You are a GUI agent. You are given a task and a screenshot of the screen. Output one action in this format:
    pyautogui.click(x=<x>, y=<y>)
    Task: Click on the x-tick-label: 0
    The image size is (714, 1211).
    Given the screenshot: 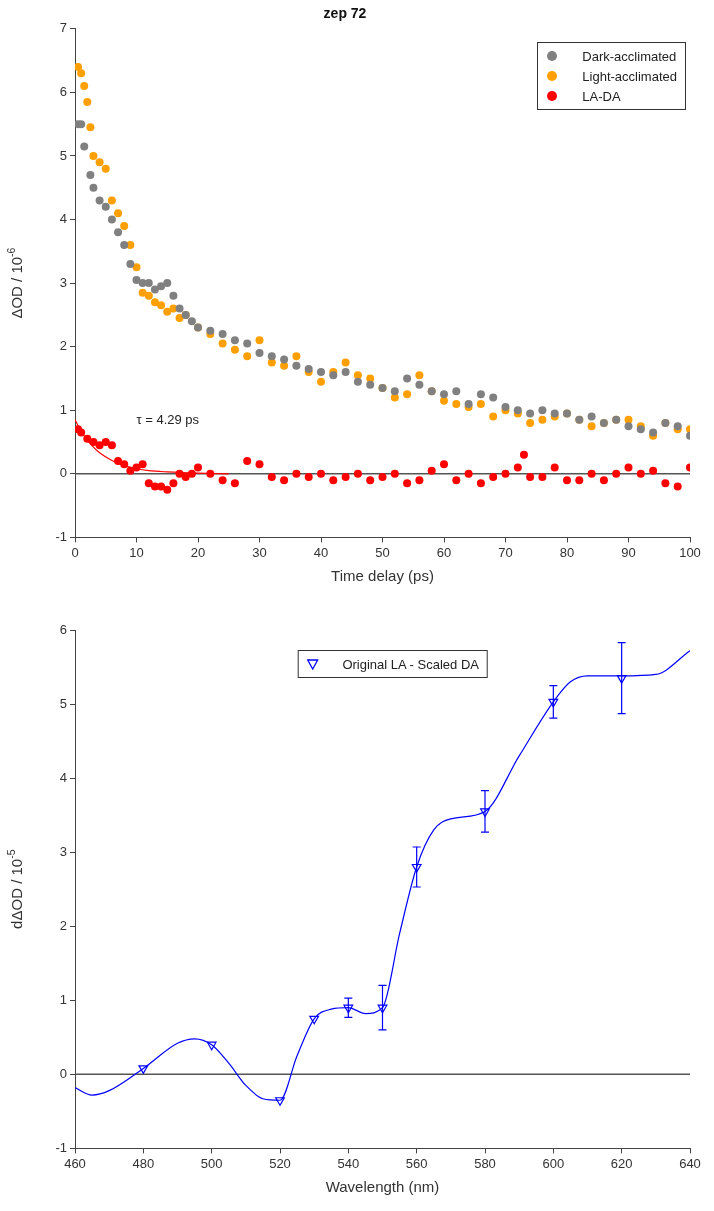 What is the action you would take?
    pyautogui.click(x=75, y=552)
    